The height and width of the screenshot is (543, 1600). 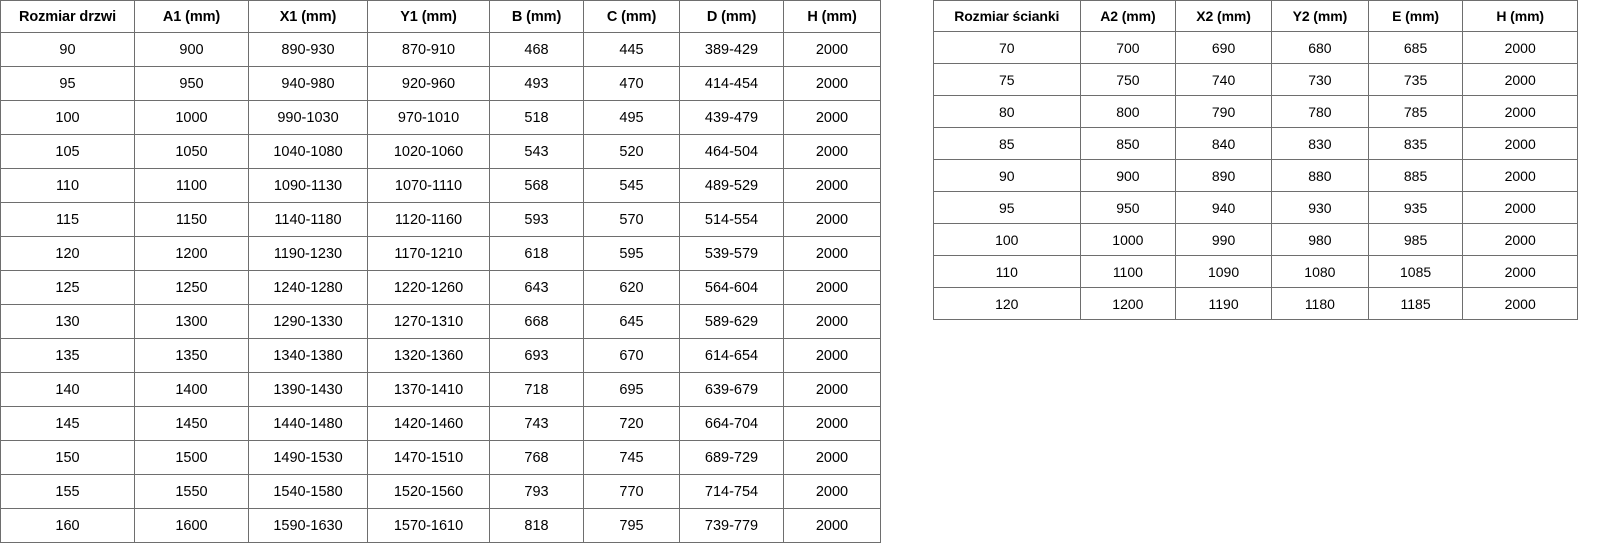 What do you see at coordinates (67, 423) in the screenshot?
I see `door-table-cell-r11-c0: 145` at bounding box center [67, 423].